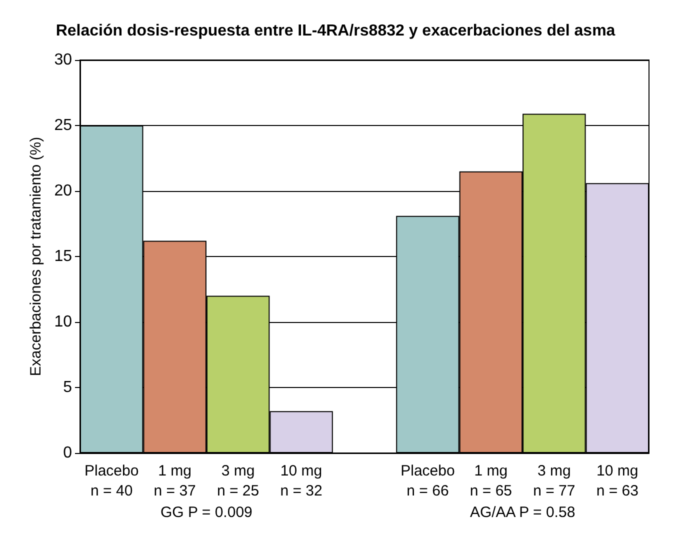 The height and width of the screenshot is (541, 679). What do you see at coordinates (427, 481) in the screenshot?
I see `x-tick-label: Placebo n = 66` at bounding box center [427, 481].